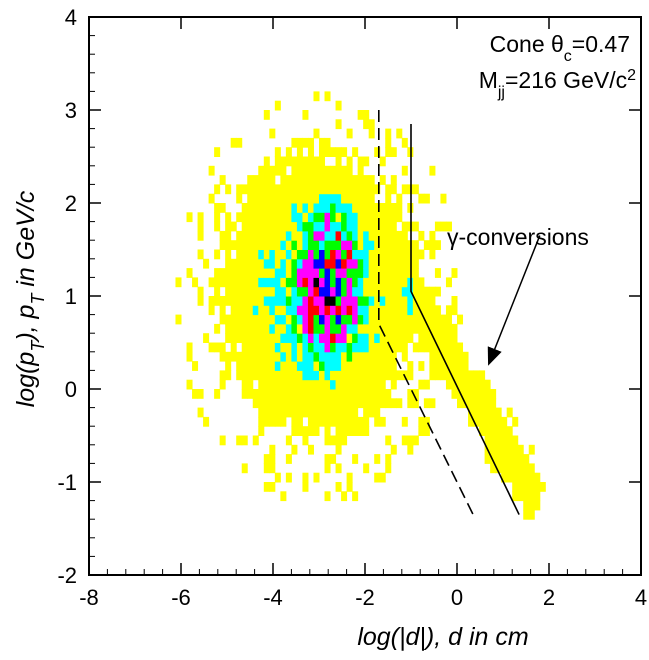 The image size is (649, 660). What do you see at coordinates (71, 17) in the screenshot?
I see `y-tick-label: 4` at bounding box center [71, 17].